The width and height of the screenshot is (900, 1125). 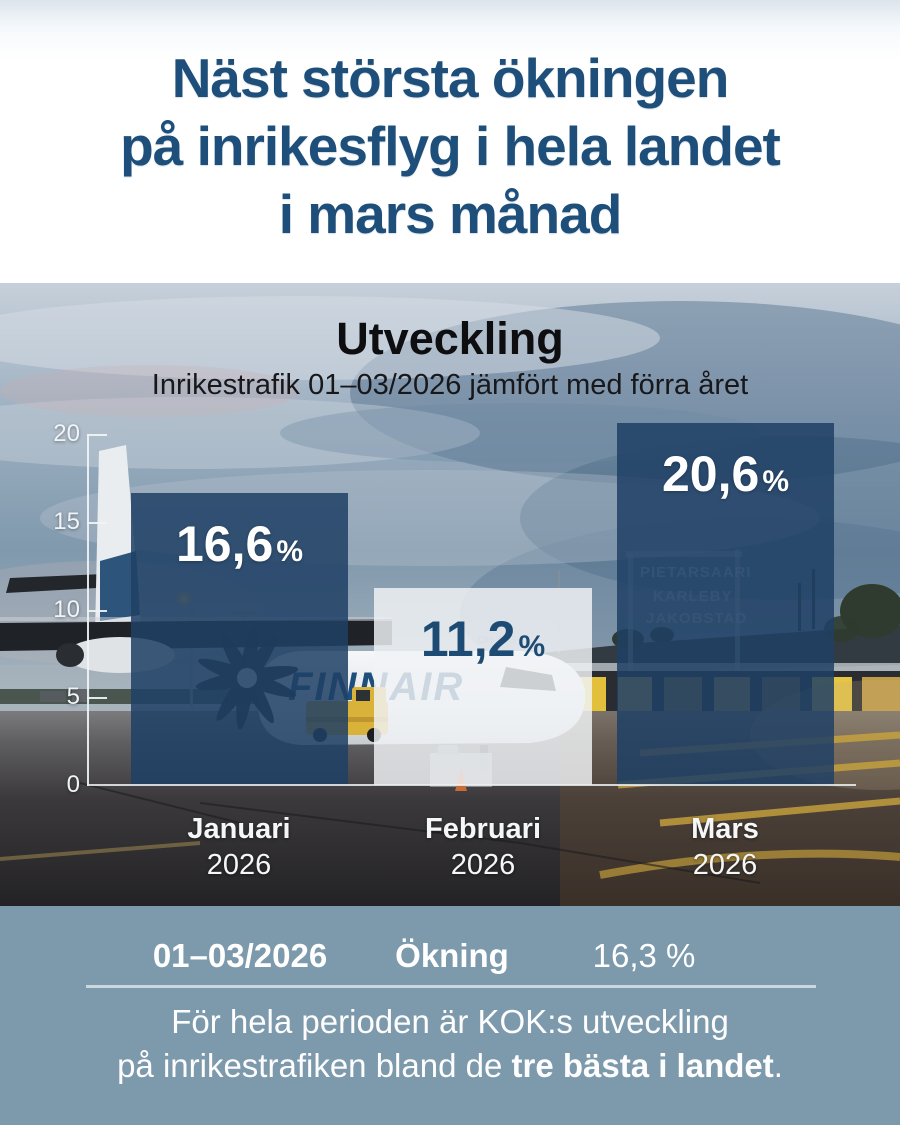 What do you see at coordinates (450, 78) in the screenshot?
I see `page-title-line-1: Näst största ökningen` at bounding box center [450, 78].